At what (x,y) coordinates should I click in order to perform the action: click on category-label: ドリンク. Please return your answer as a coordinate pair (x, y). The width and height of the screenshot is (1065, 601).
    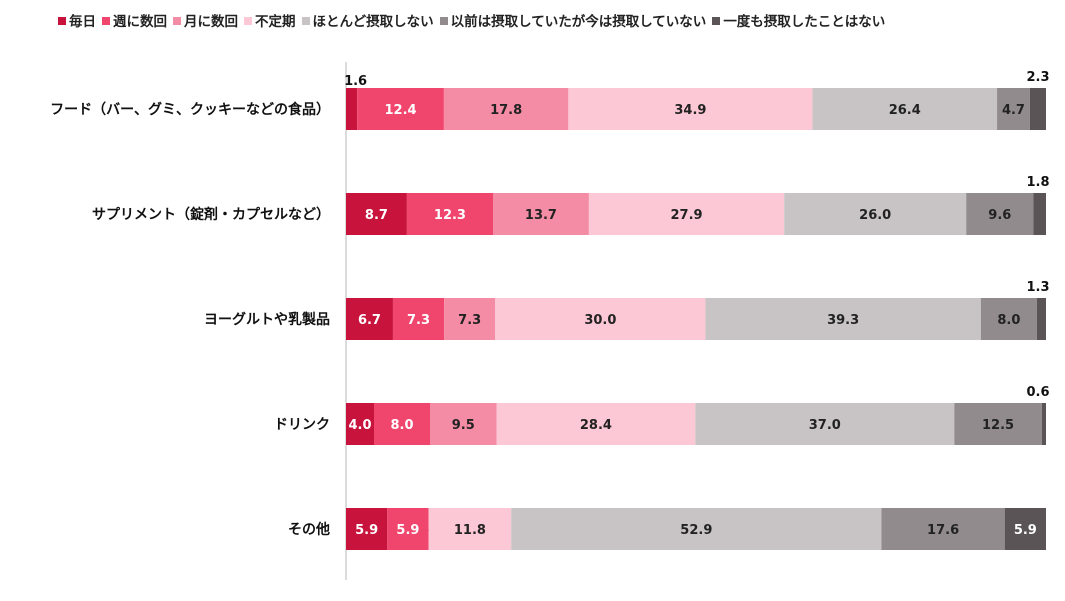
    Looking at the image, I should click on (302, 425).